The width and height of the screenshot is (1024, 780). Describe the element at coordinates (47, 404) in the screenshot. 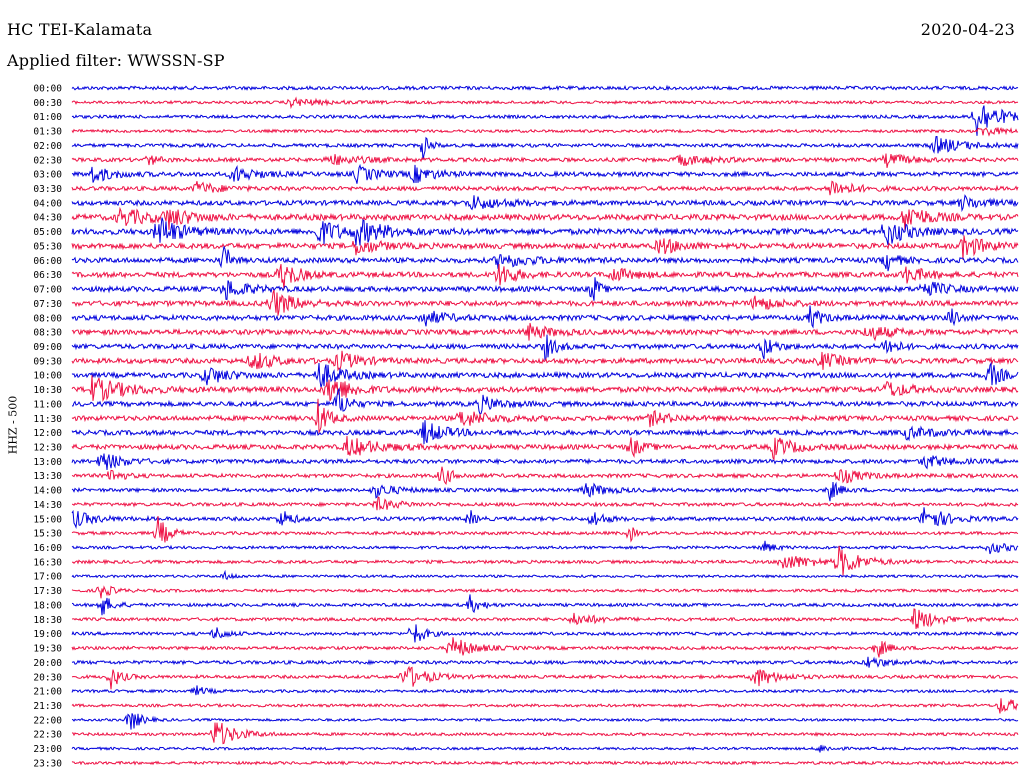

I see `time-tick-label: 11:00` at that location.